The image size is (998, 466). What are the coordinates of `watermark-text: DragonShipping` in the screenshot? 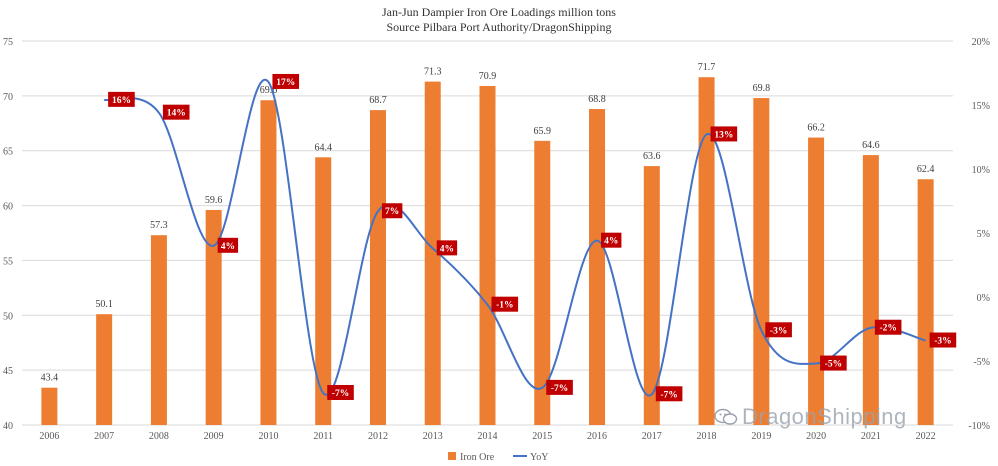 It's located at (824, 416).